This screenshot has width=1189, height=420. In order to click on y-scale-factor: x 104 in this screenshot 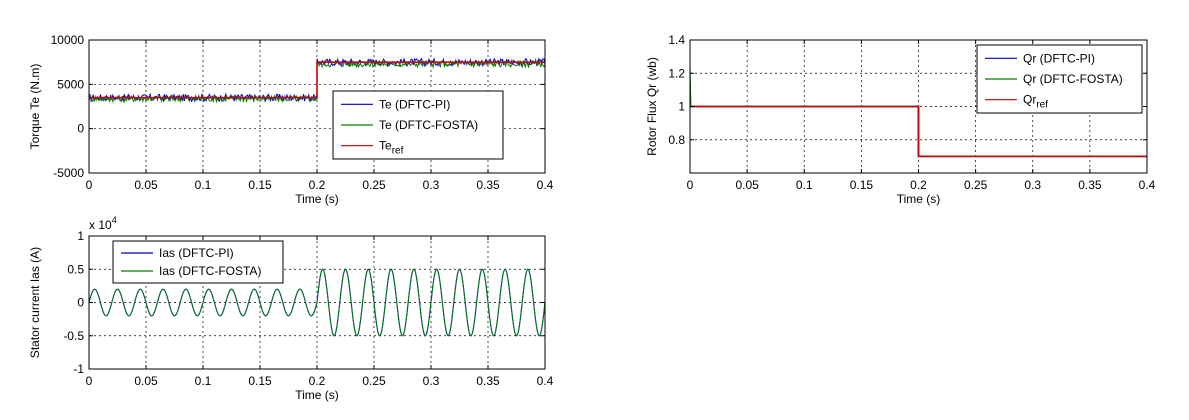, I will do `click(103, 223)`.